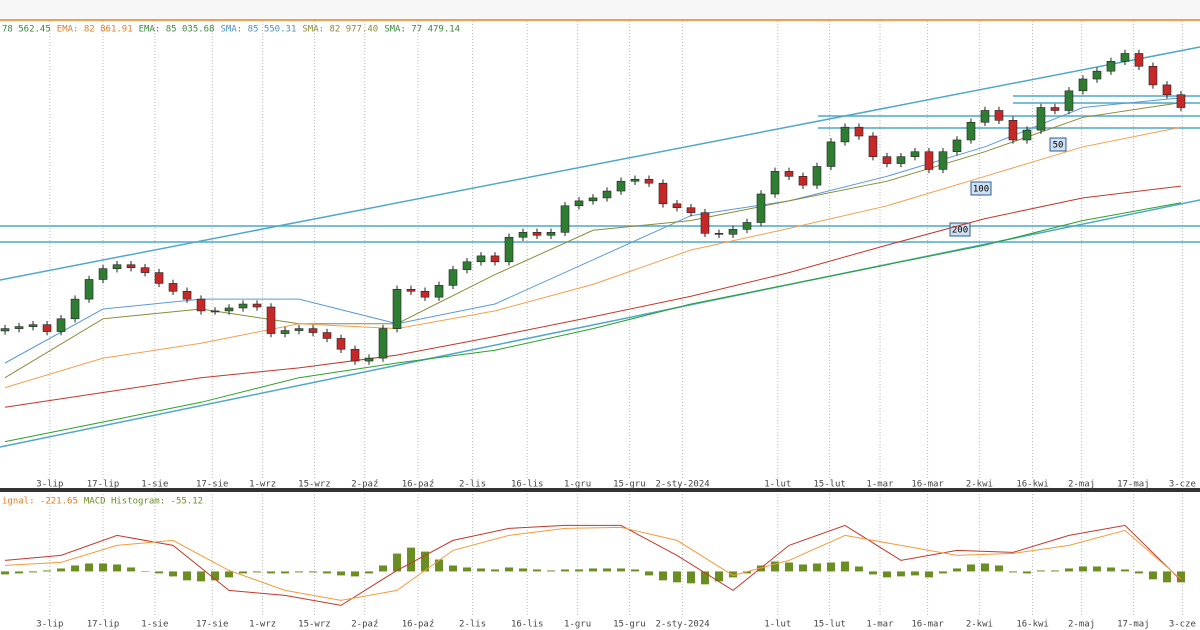 The image size is (1200, 630). What do you see at coordinates (829, 625) in the screenshot?
I see `x-tick-label: 15-lut` at bounding box center [829, 625].